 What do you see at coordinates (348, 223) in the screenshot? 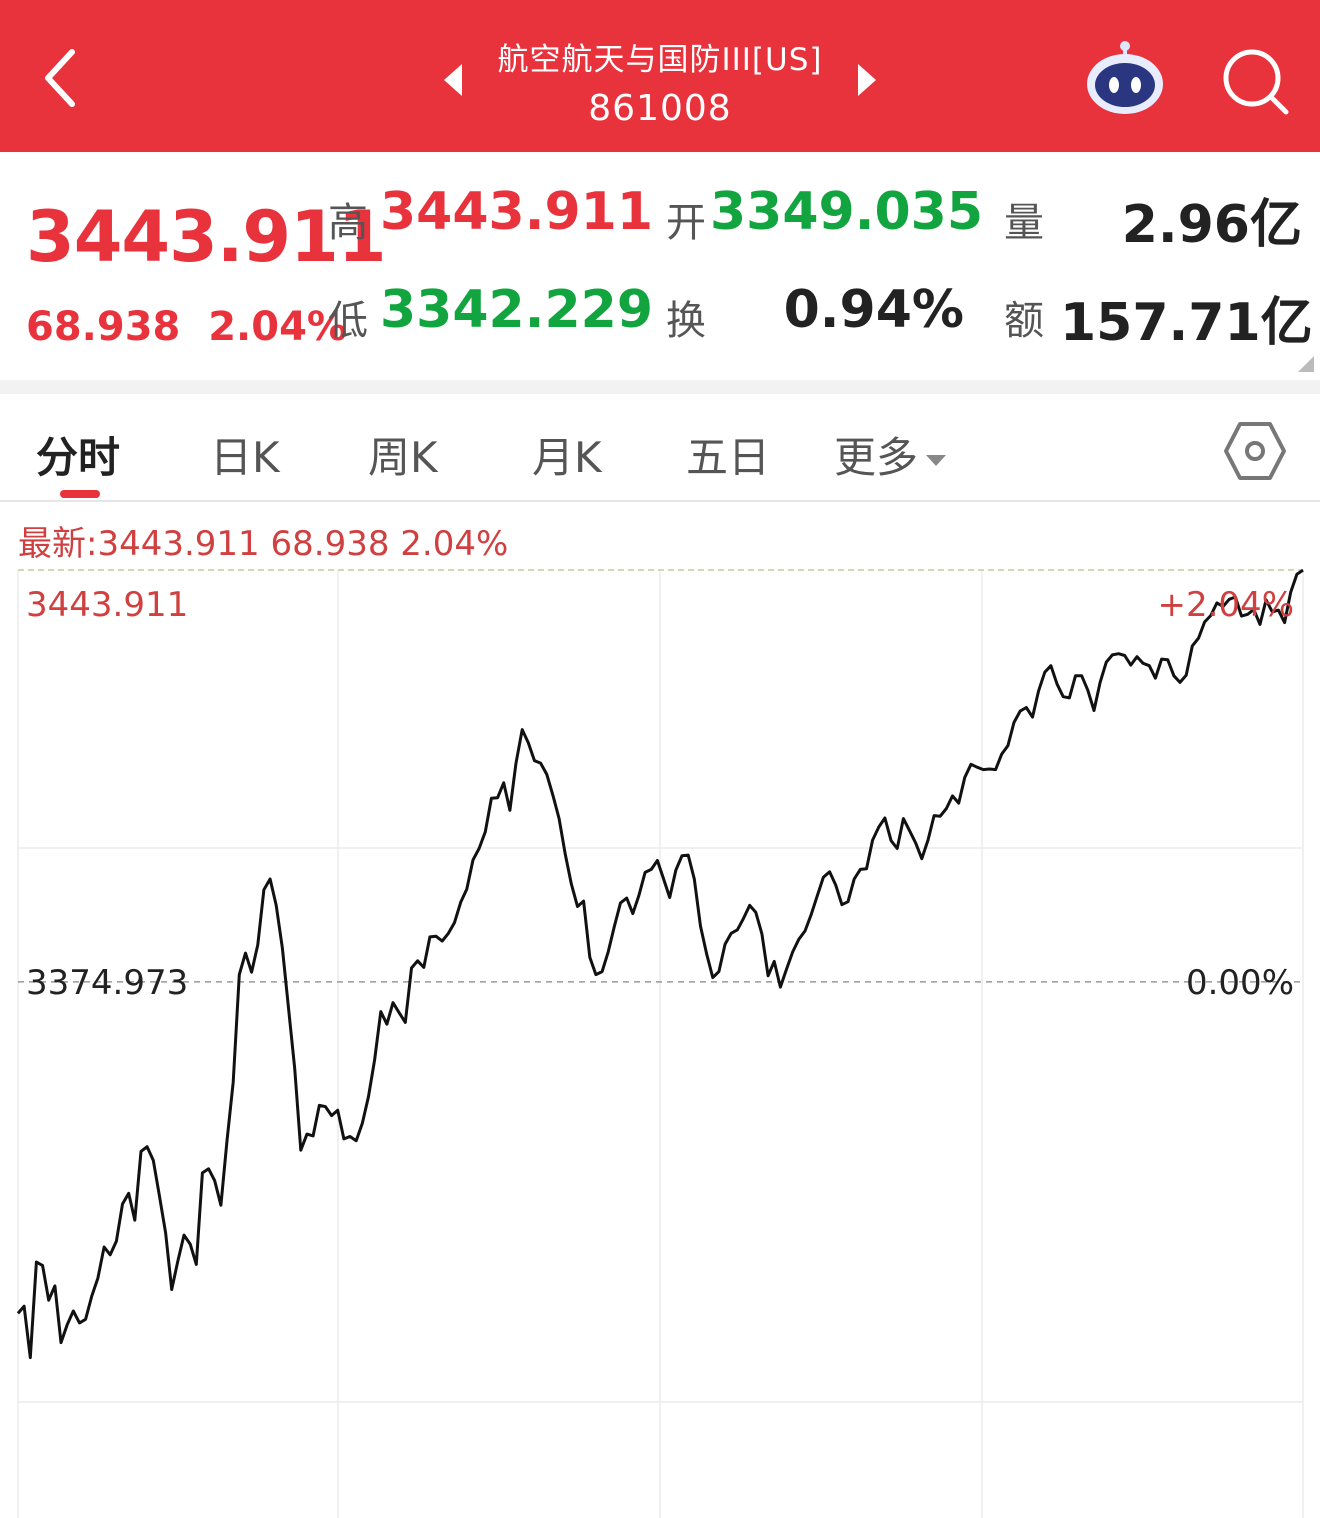
I see `high-label: 高` at bounding box center [348, 223].